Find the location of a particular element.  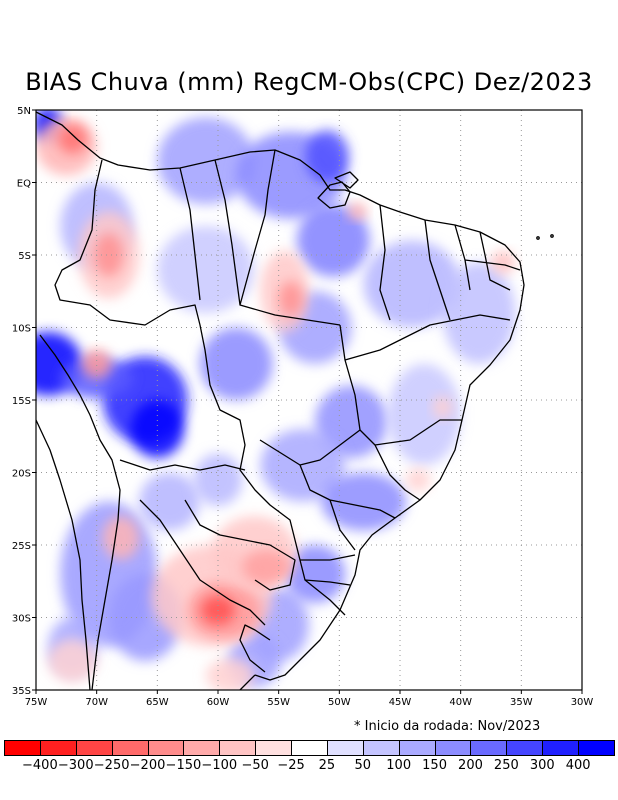

legend-label: −300 is located at coordinates (75, 765).